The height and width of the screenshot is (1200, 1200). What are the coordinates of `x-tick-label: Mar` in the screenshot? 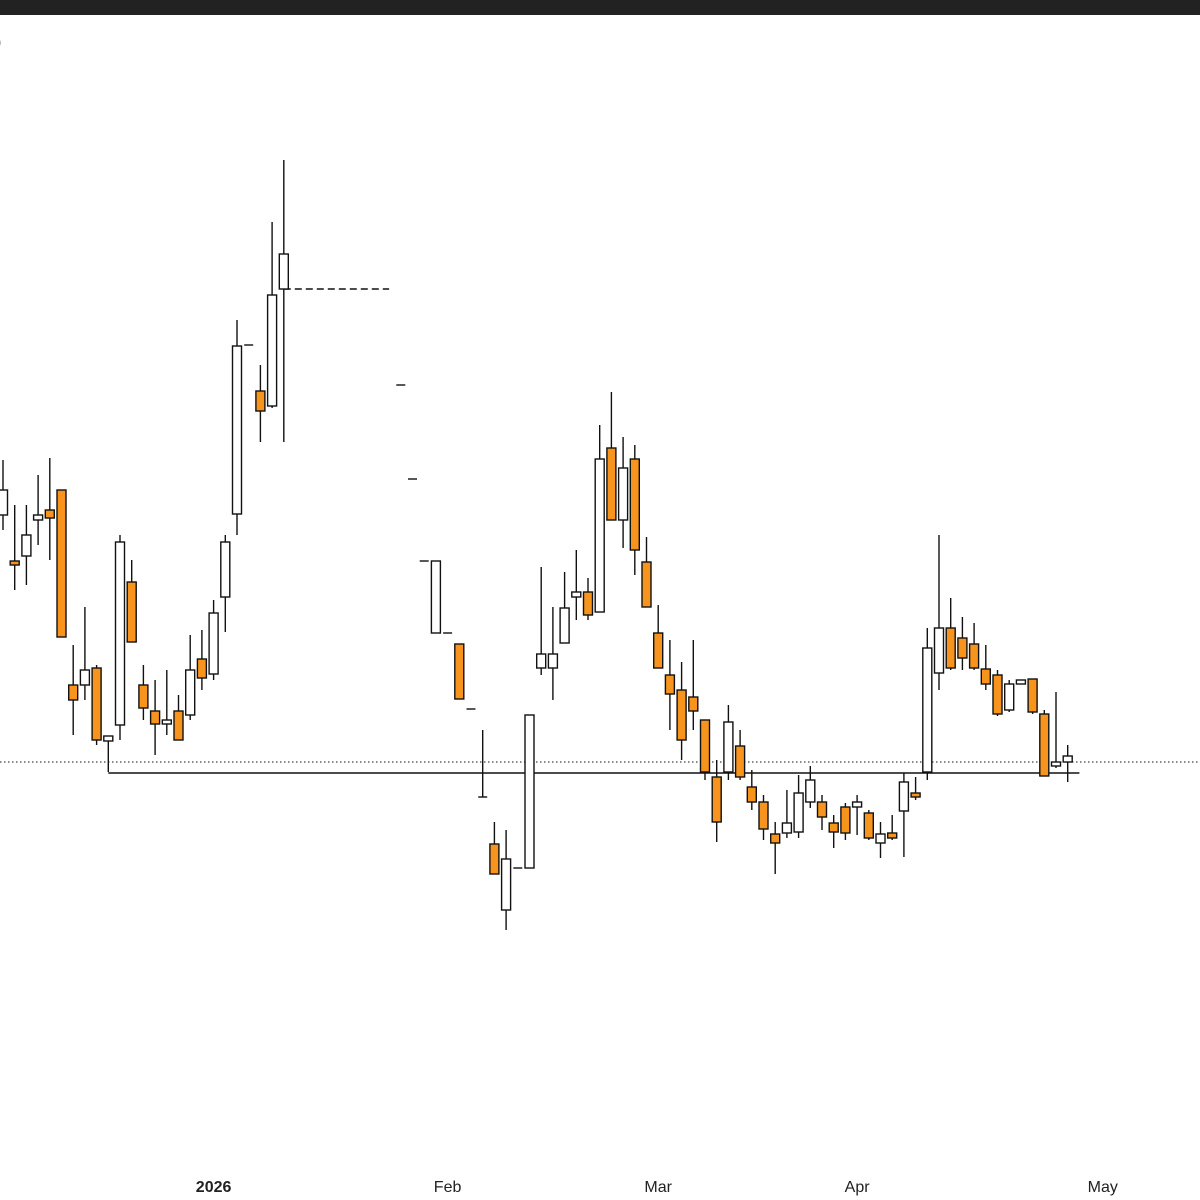 It's located at (658, 1187).